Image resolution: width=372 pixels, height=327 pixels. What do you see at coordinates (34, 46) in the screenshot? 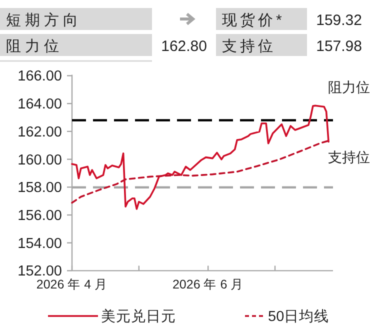
I see `text: 阻力位` at bounding box center [34, 46].